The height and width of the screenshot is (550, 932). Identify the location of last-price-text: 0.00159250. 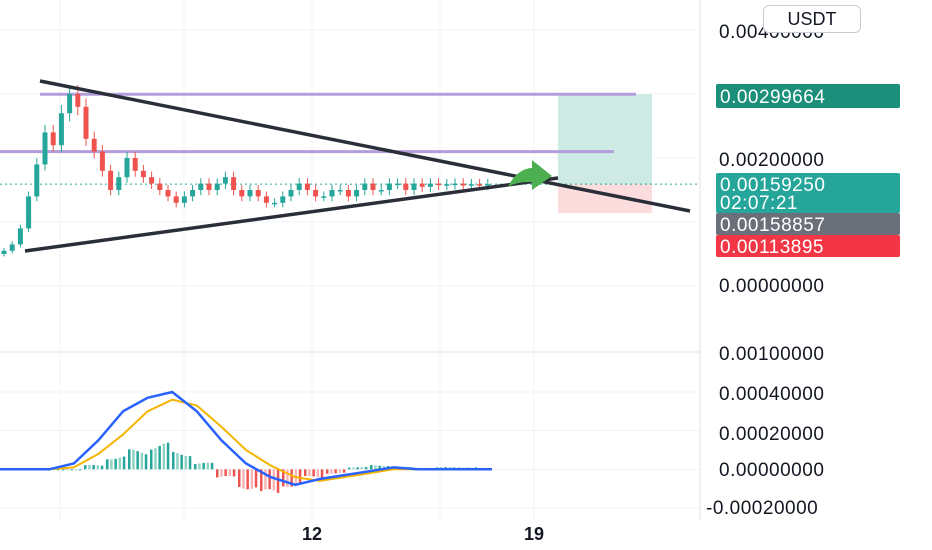
(772, 185).